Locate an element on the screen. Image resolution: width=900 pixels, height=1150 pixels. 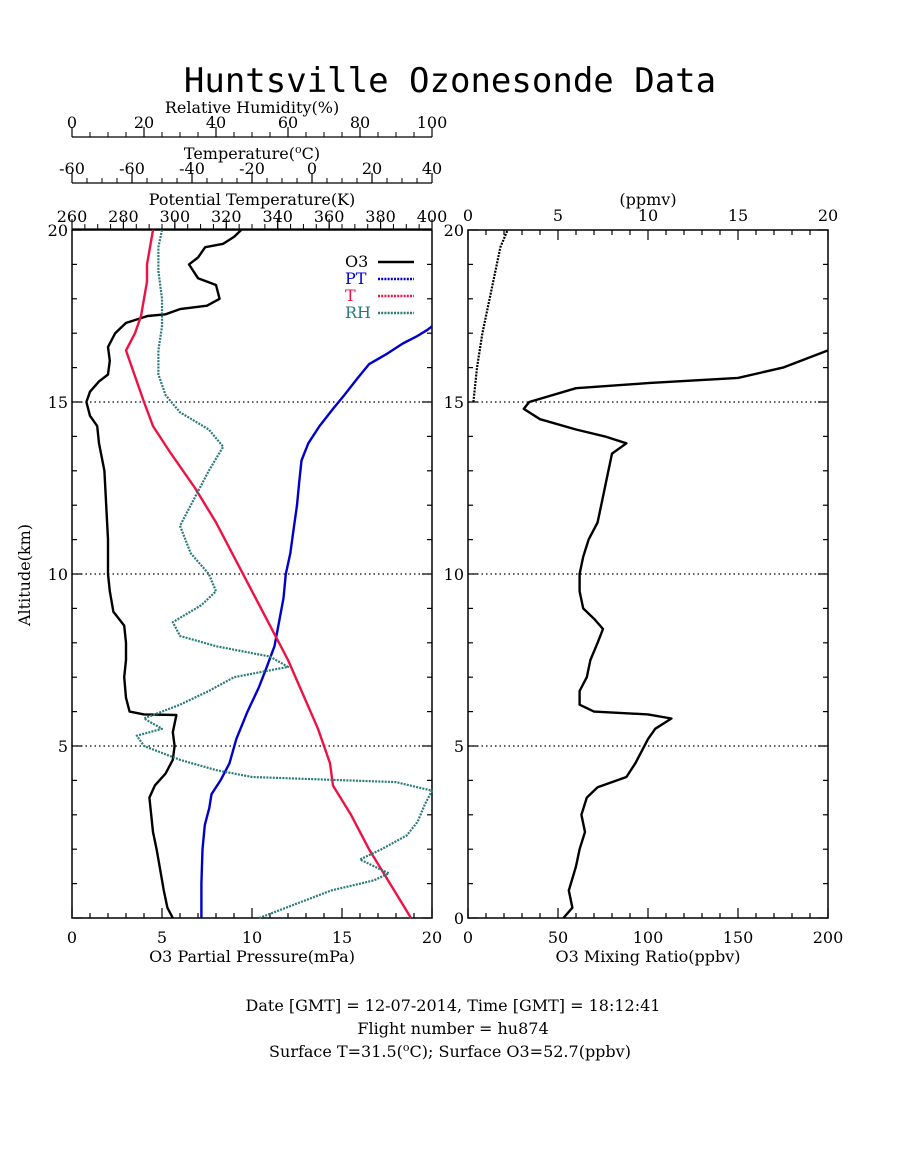
o3-mixing-ratio-label: O3 Mixing Ratio(ppbv) is located at coordinates (647, 956).